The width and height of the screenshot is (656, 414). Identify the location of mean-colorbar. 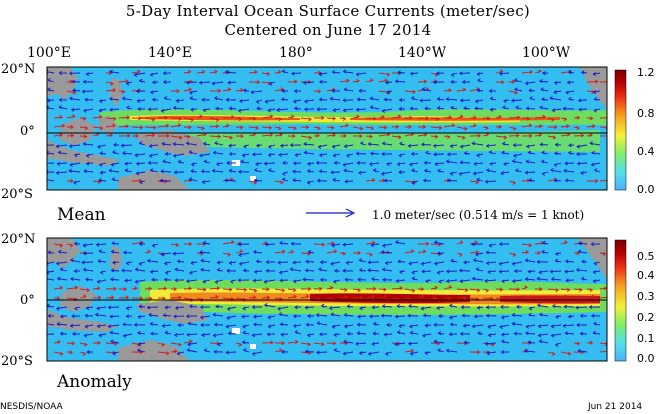
(620, 130).